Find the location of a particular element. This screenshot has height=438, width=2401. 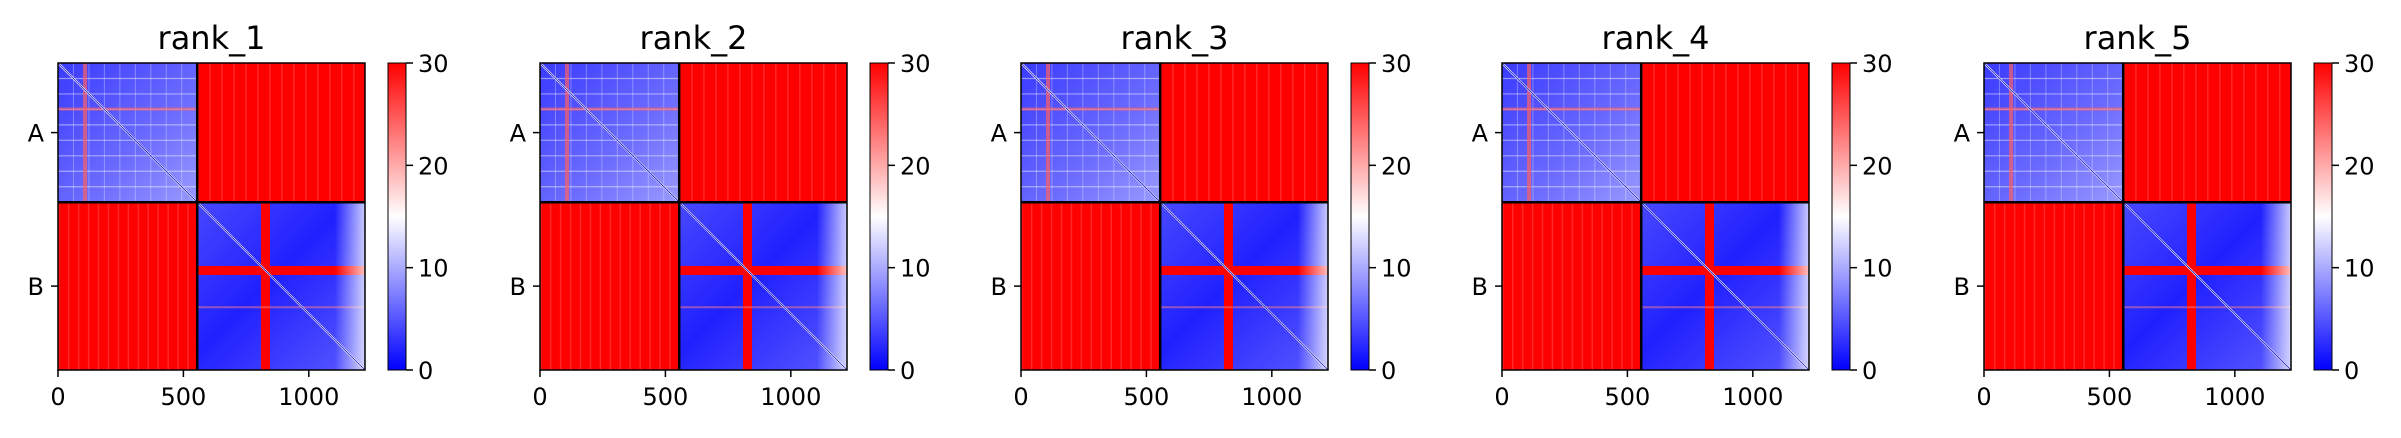

colorbar-tick-label: 10 is located at coordinates (2359, 269).